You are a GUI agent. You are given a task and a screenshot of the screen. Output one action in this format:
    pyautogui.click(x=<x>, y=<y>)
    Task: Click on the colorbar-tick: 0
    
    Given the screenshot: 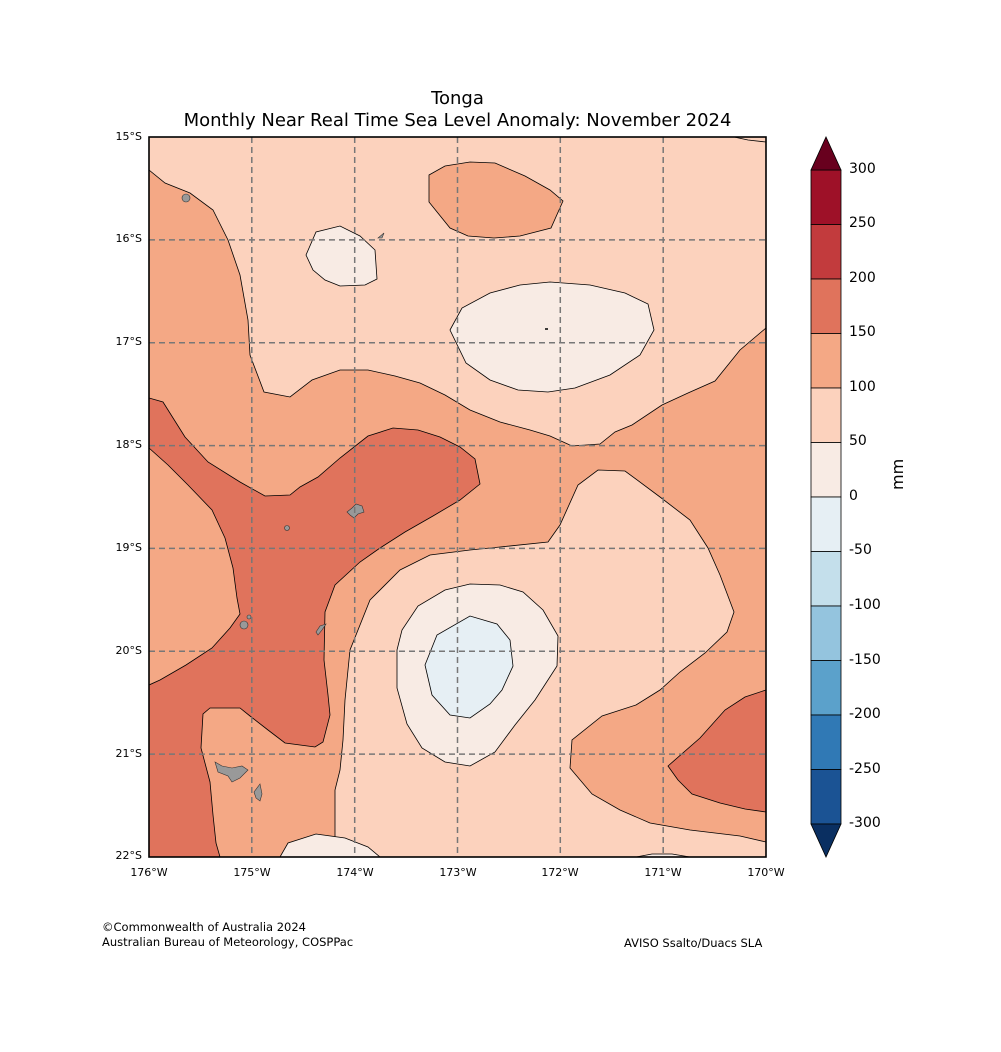 What is the action you would take?
    pyautogui.click(x=853, y=496)
    